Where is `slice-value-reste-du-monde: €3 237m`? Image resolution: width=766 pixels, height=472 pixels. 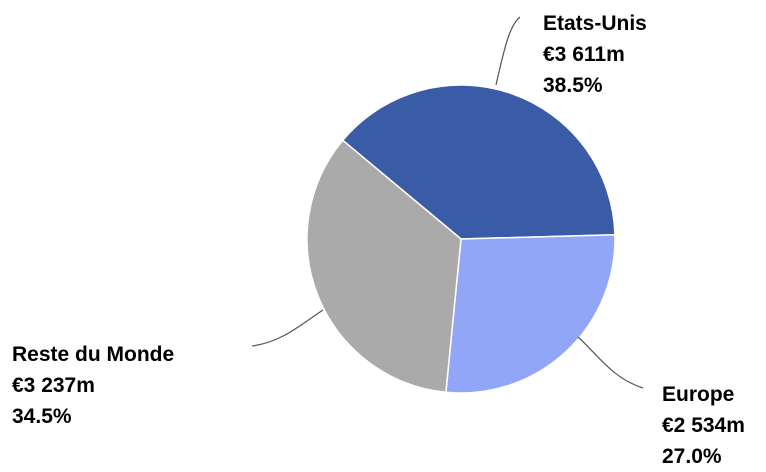
slice-value-reste-du-monde: €3 237m is located at coordinates (53, 385).